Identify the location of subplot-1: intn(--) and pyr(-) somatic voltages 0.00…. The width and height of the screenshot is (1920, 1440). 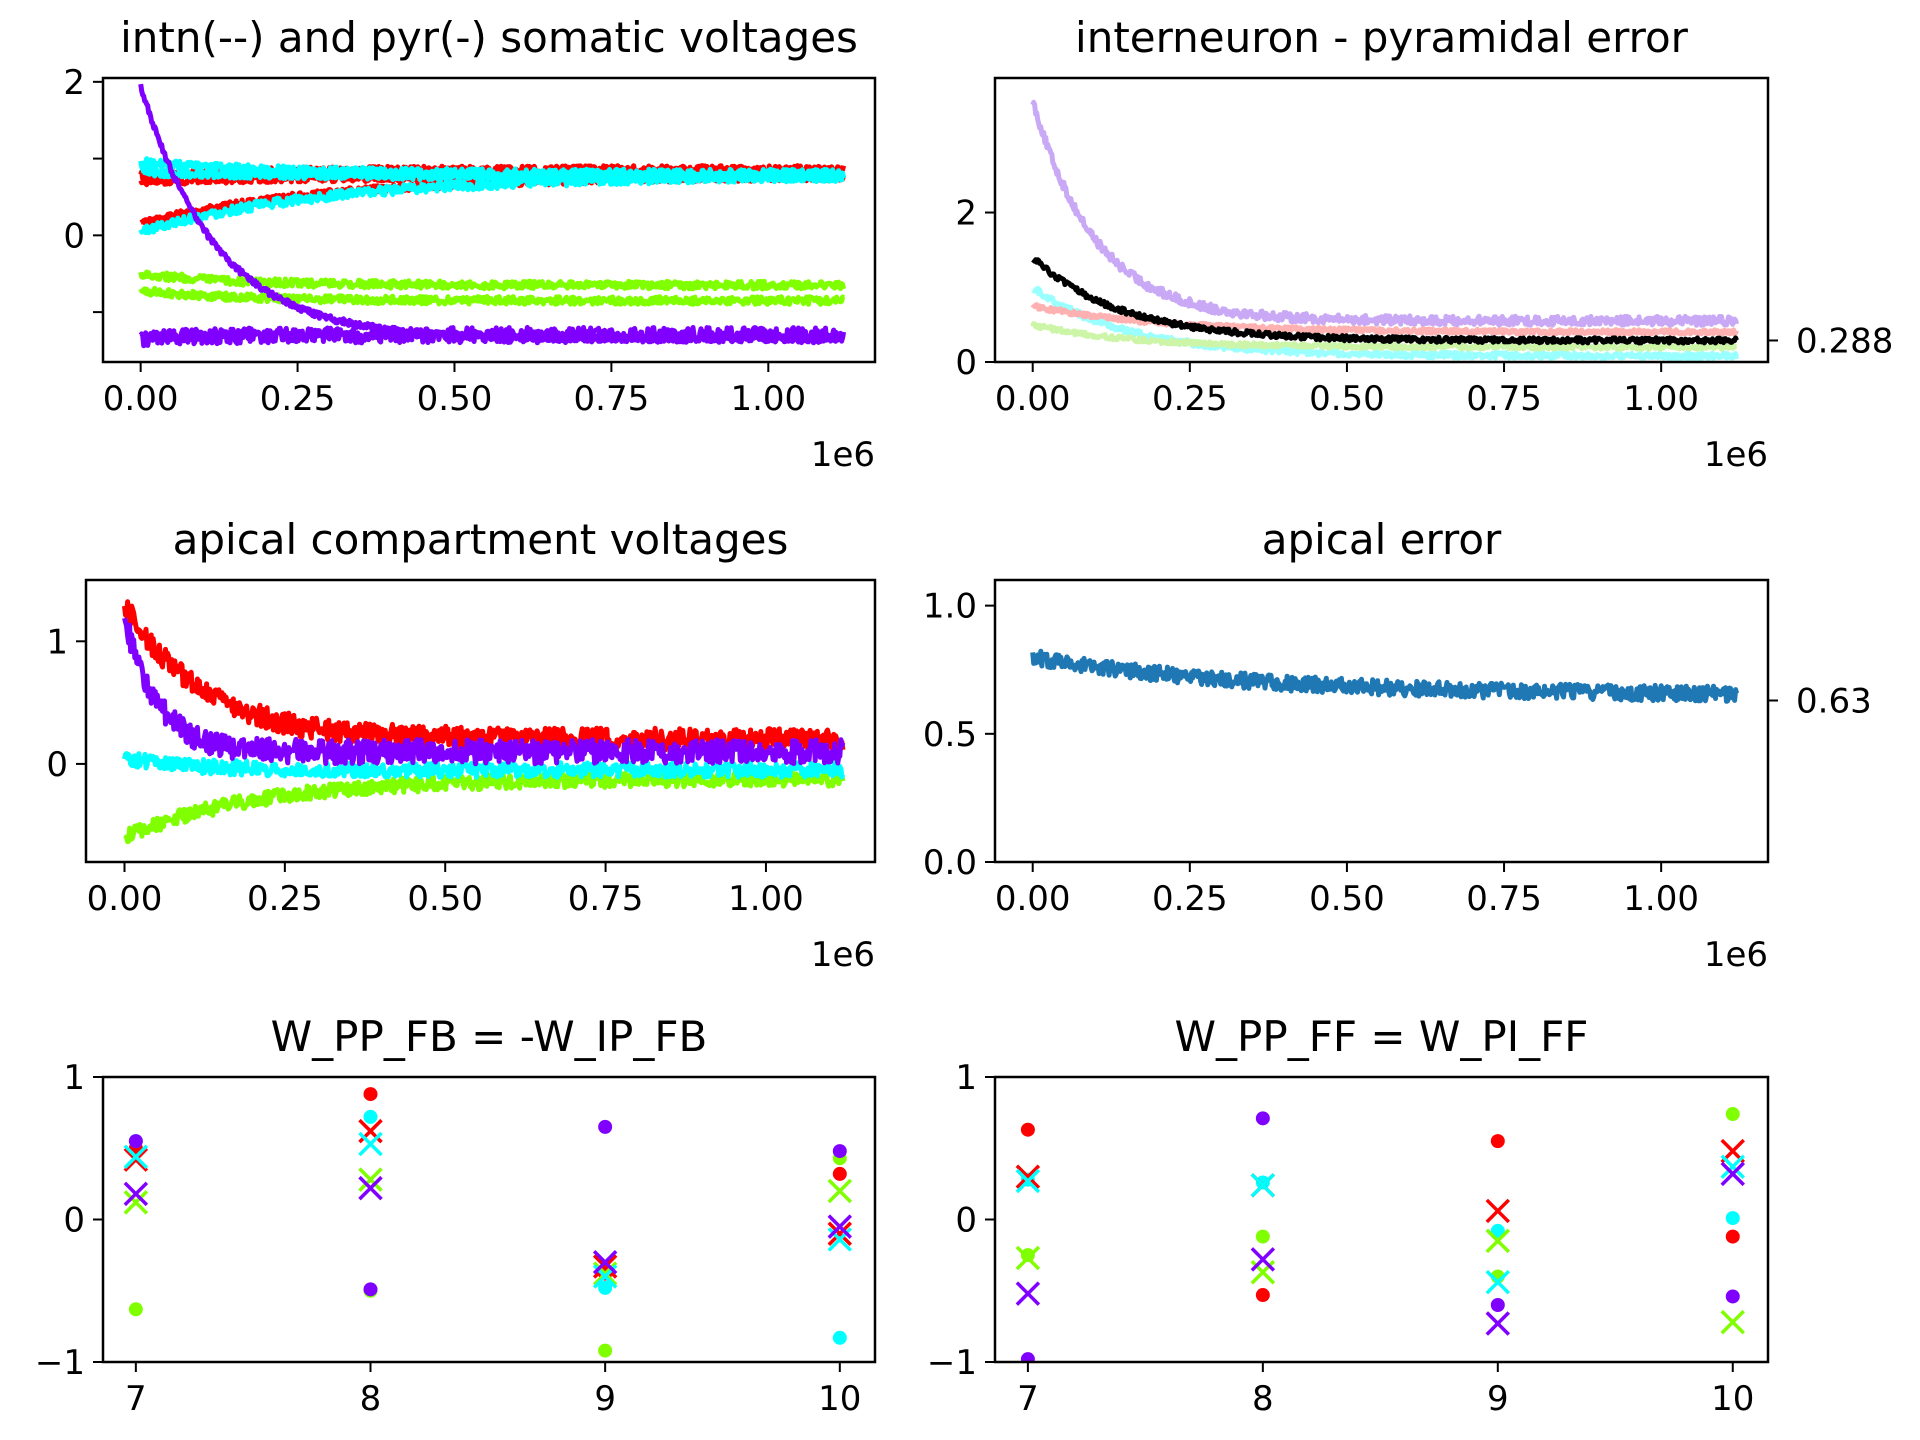
(470, 244).